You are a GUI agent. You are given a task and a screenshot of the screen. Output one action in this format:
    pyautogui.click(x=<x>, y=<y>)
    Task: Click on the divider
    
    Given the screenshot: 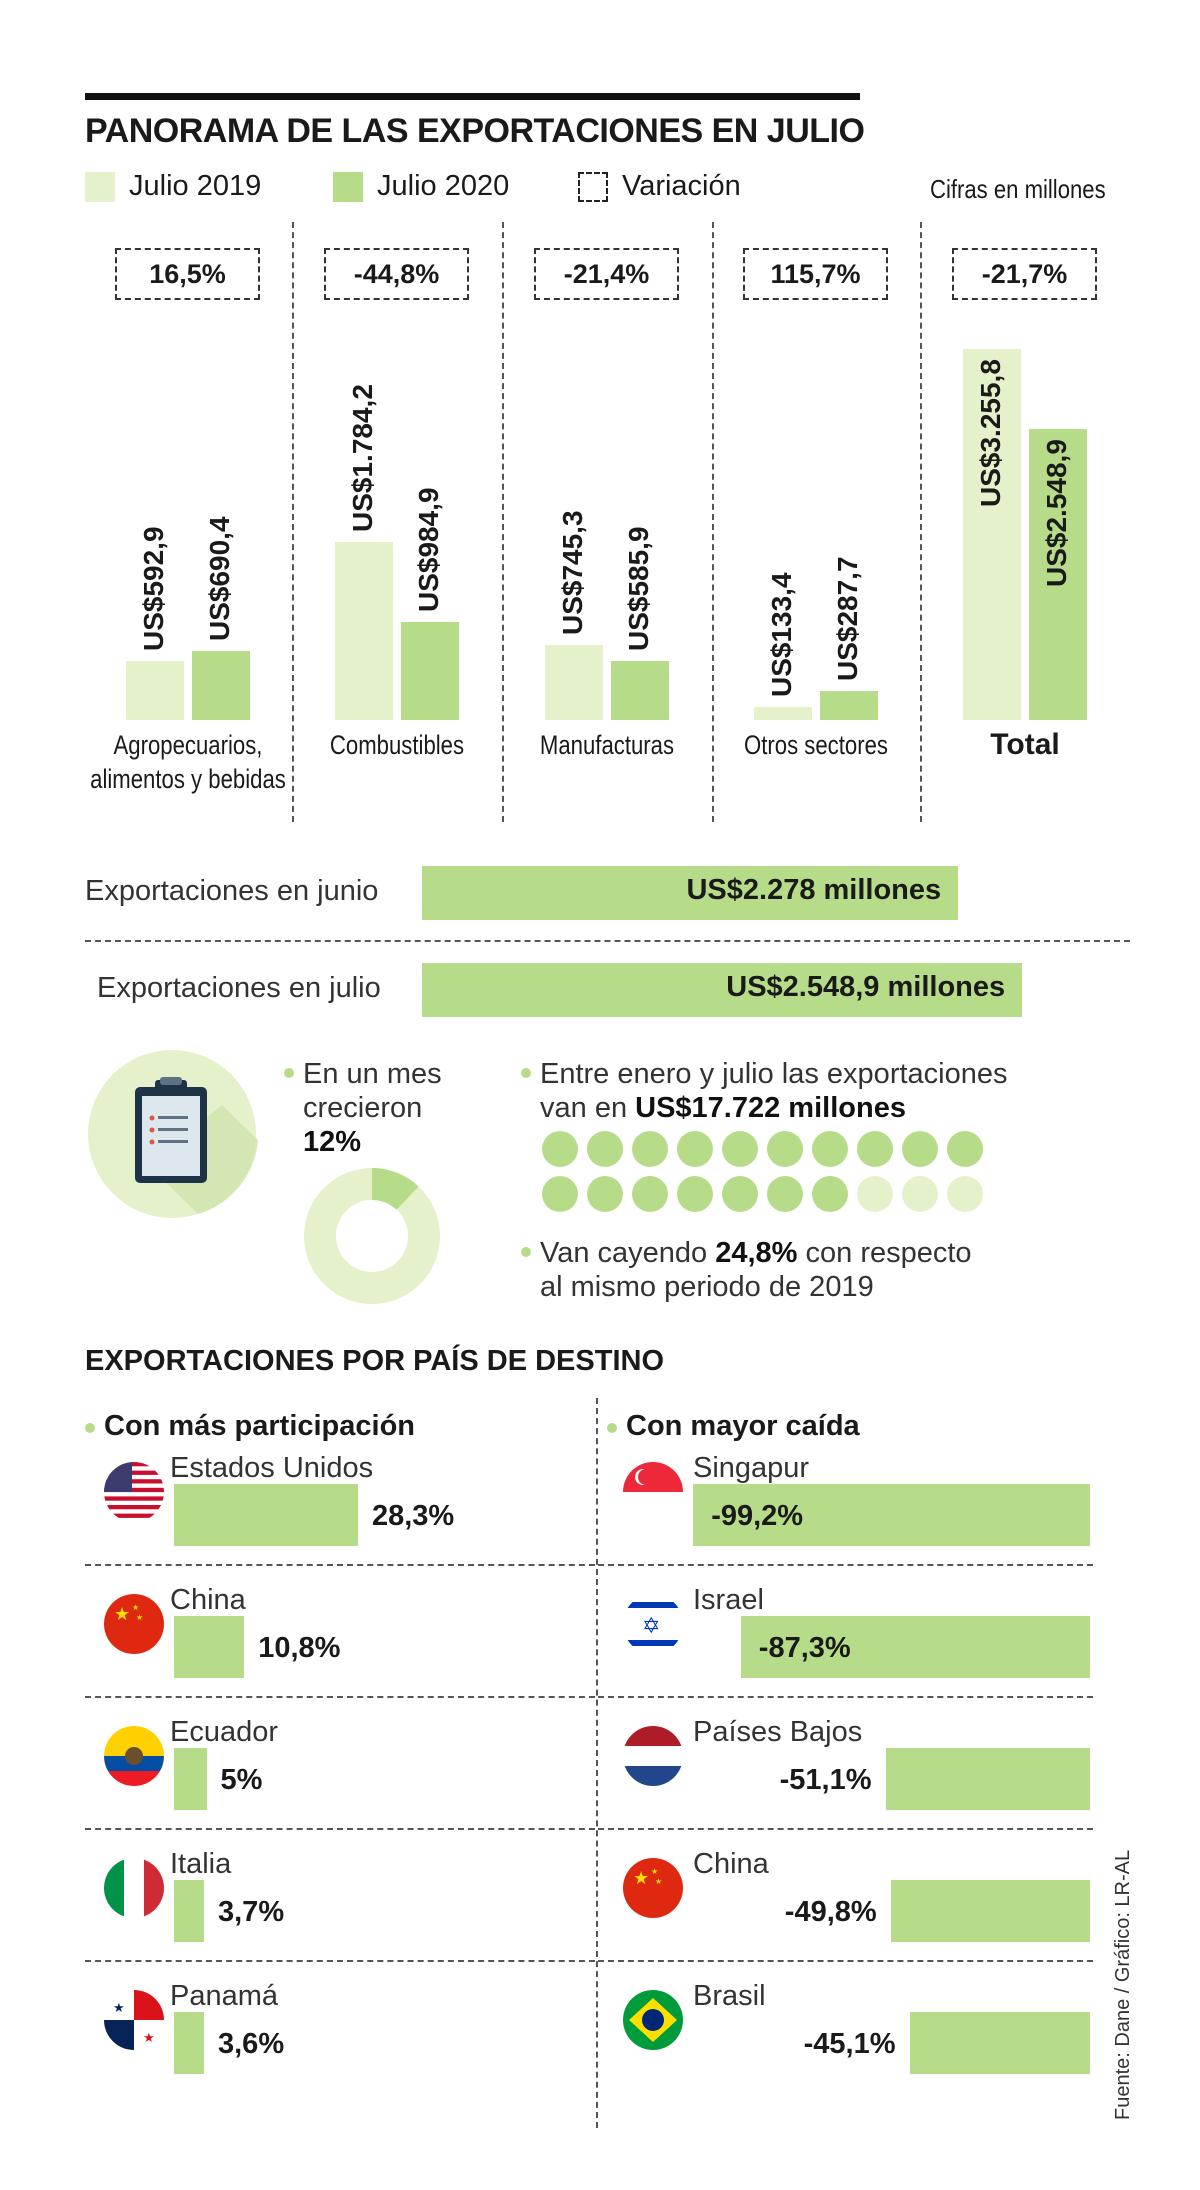 What is the action you would take?
    pyautogui.click(x=607, y=941)
    